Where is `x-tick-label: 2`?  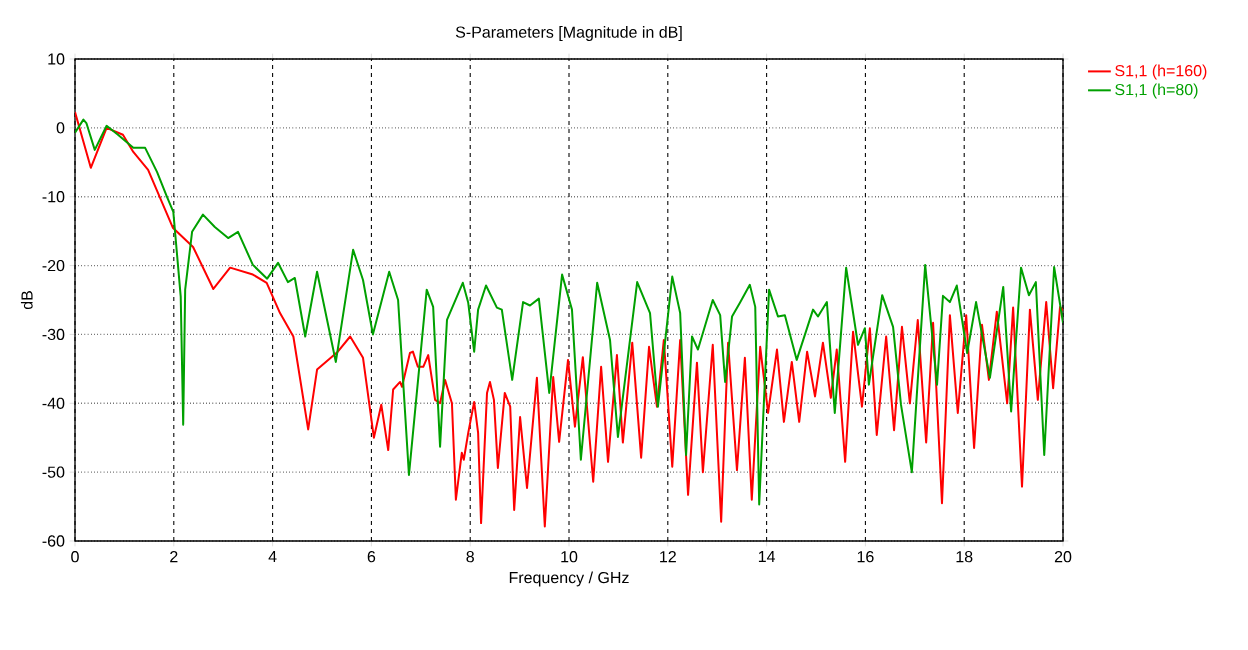
x-tick-label: 2 is located at coordinates (174, 557).